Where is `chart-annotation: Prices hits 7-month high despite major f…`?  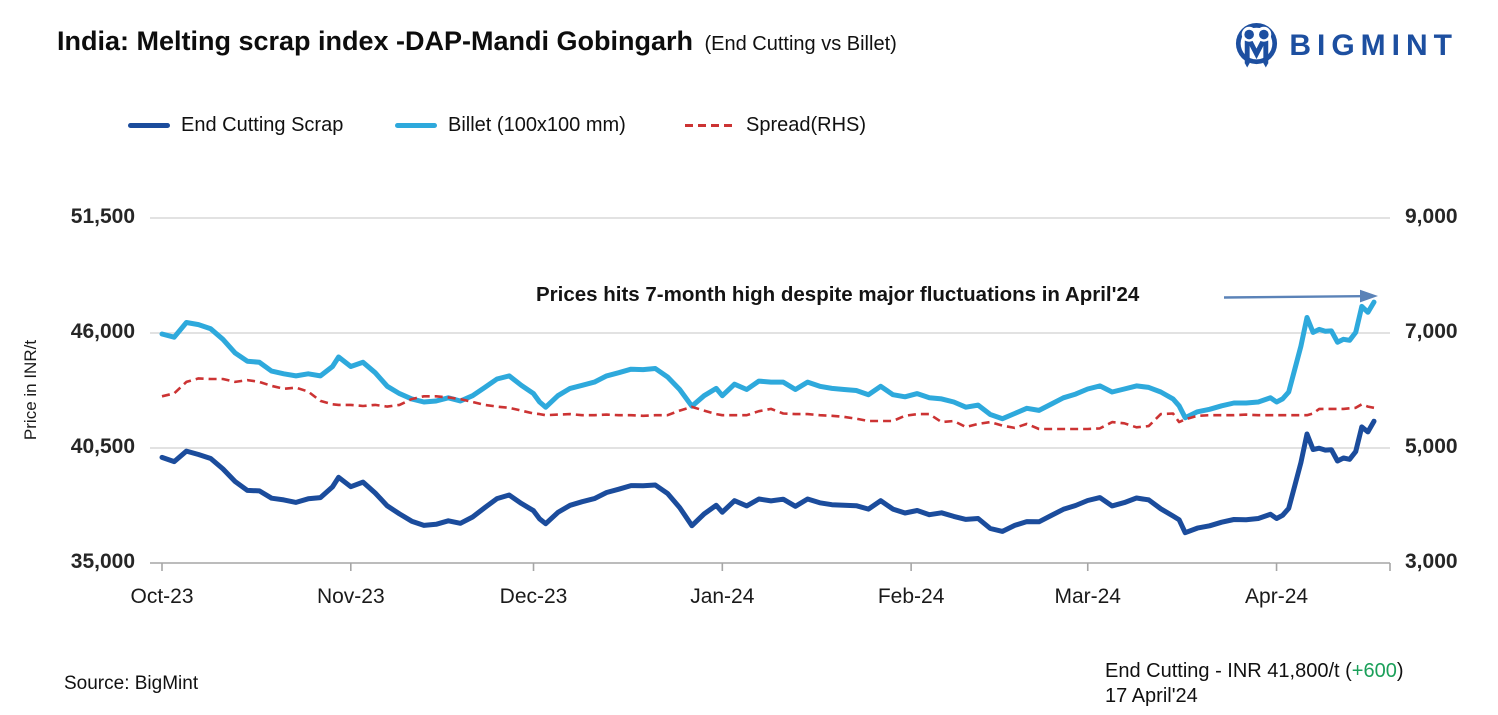
chart-annotation: Prices hits 7-month high despite major f… is located at coordinates (838, 294).